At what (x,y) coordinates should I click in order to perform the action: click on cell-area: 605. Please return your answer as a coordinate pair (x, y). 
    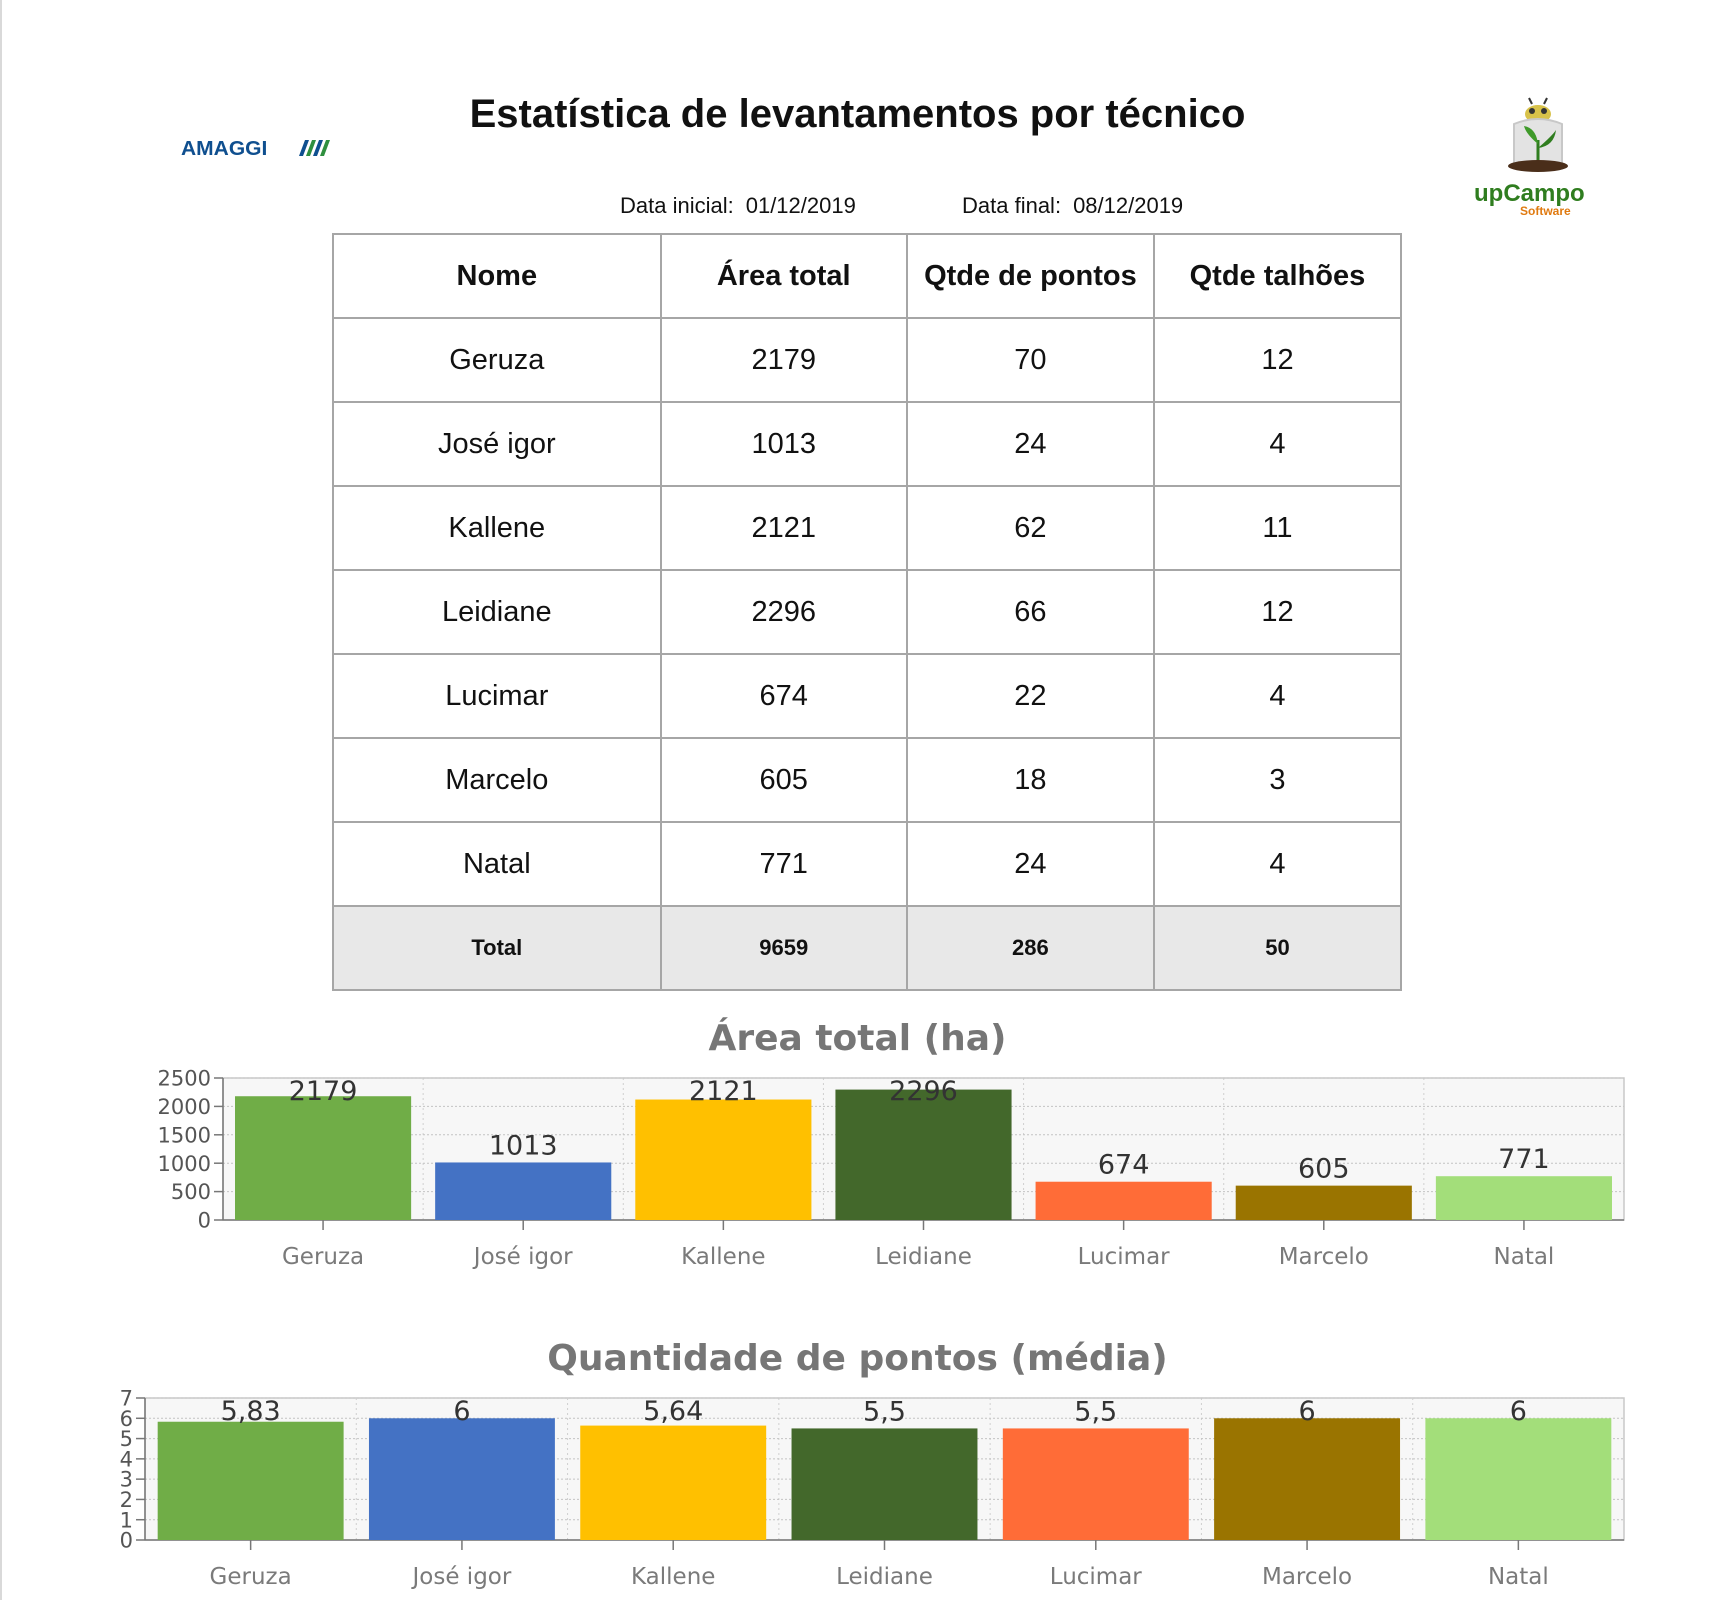
    Looking at the image, I should click on (783, 780).